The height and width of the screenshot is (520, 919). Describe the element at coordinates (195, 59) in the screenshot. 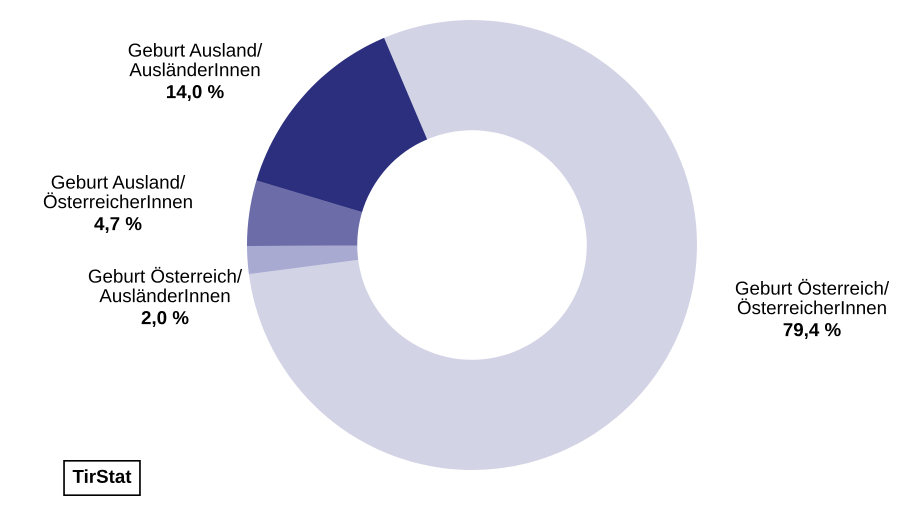

I see `slice-label: Geburt Ausland/ AusländerInnen` at that location.